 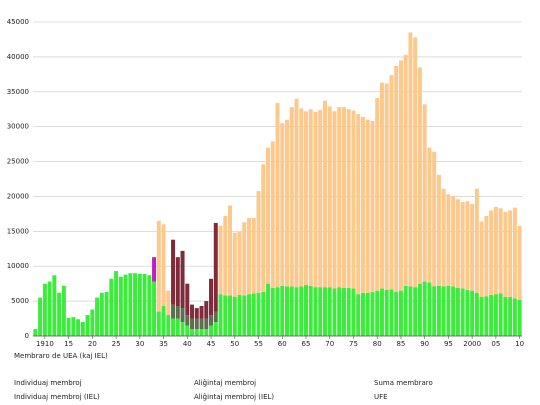 What do you see at coordinates (18, 22) in the screenshot?
I see `y-tick-label: 45000` at bounding box center [18, 22].